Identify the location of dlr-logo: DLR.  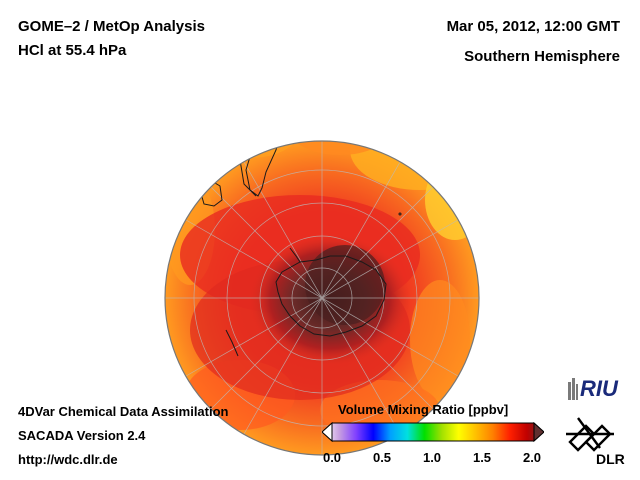
(595, 442).